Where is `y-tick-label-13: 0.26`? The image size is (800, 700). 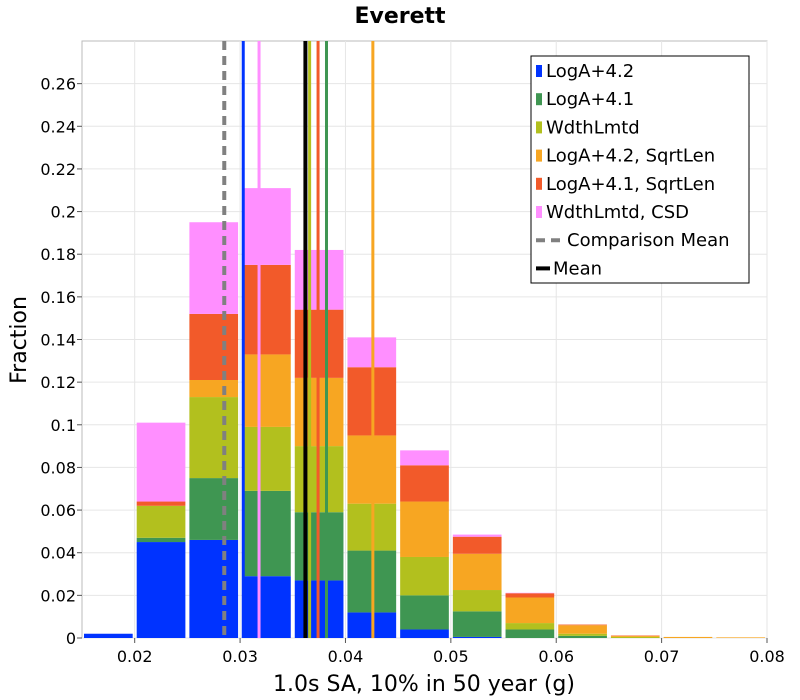 y-tick-label-13: 0.26 is located at coordinates (58, 84).